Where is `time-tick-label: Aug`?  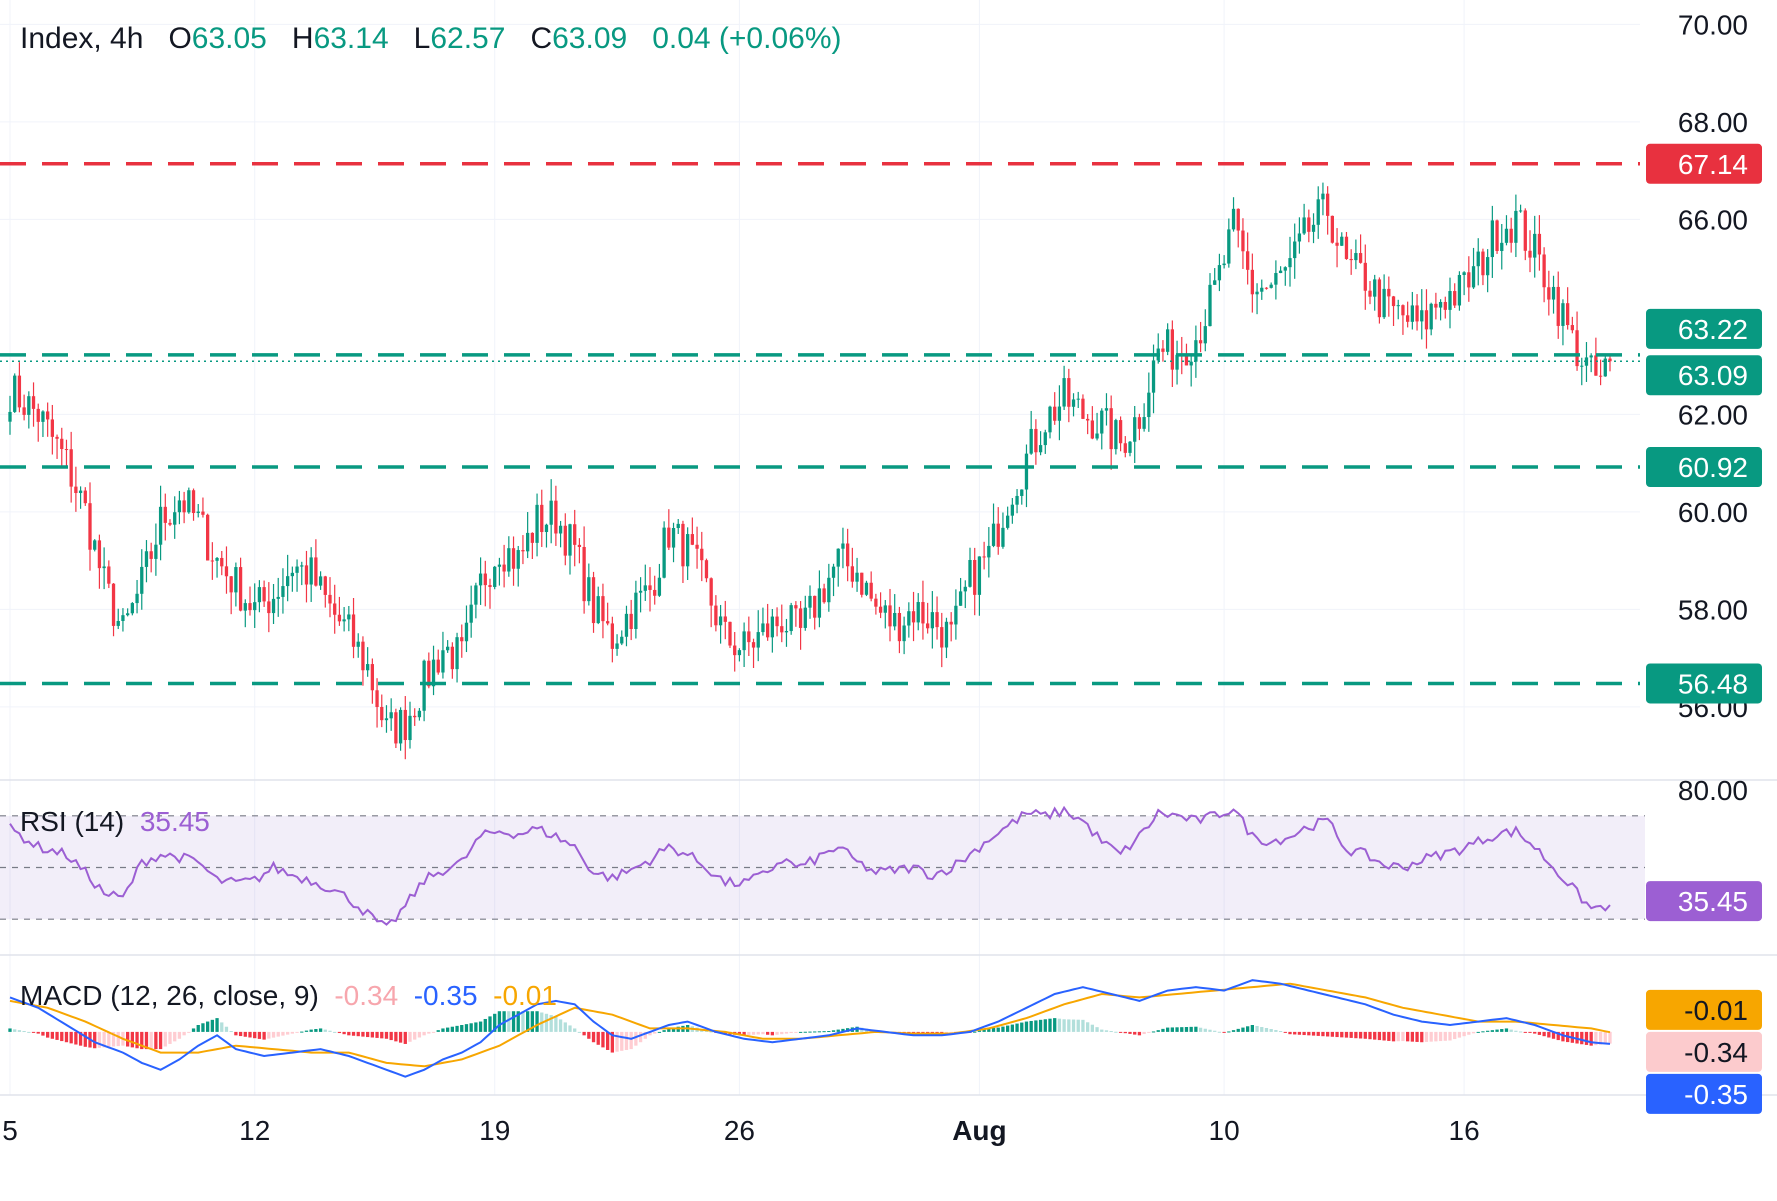 time-tick-label: Aug is located at coordinates (979, 1130).